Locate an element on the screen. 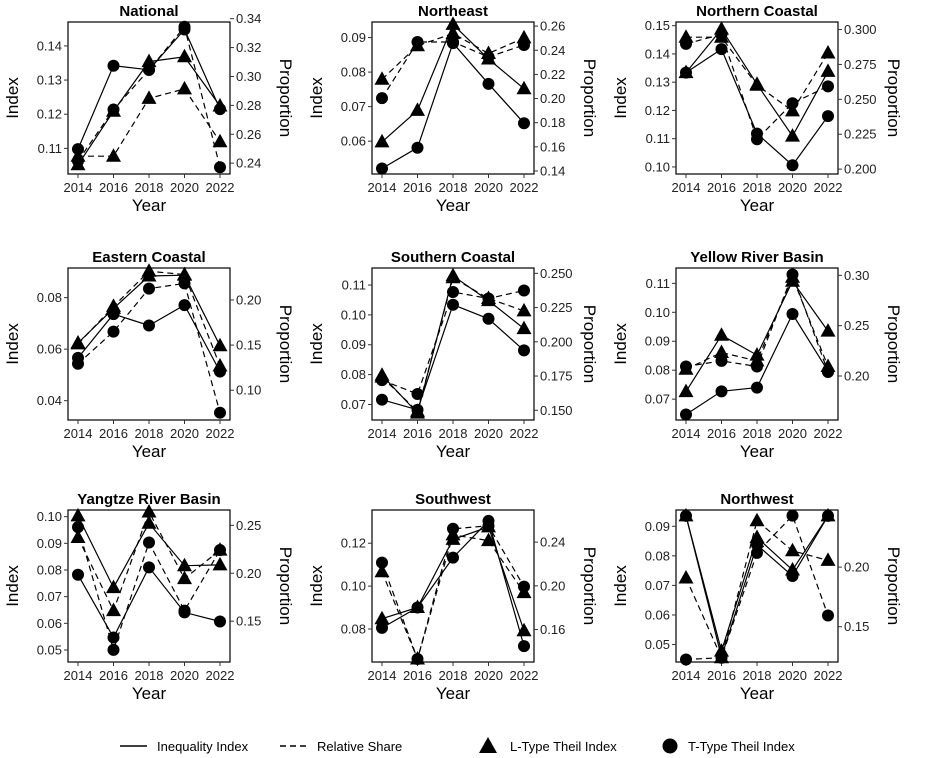  panel-title: Southern Coastal is located at coordinates (453, 257).